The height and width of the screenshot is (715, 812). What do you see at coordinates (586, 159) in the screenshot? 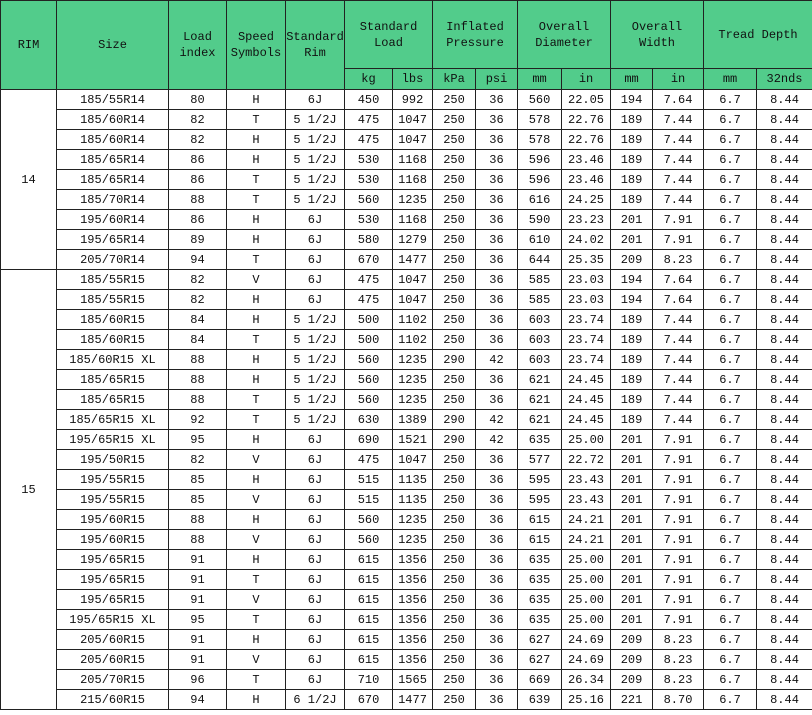
I see `cell-diameter-in: 23.46` at bounding box center [586, 159].